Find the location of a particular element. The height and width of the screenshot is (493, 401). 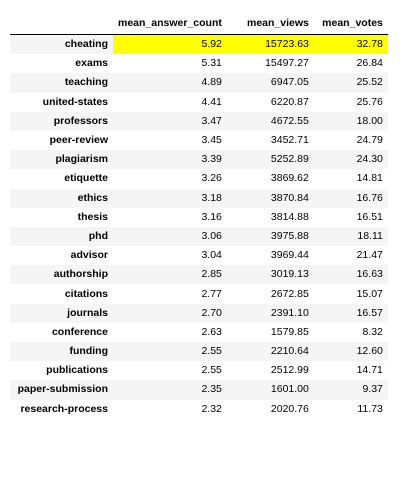

cell-mean-views: 3870.84 is located at coordinates (270, 198).